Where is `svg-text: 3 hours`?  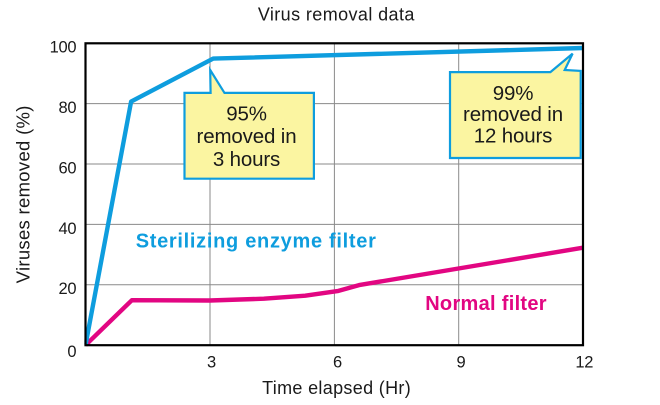
svg-text: 3 hours is located at coordinates (246, 159).